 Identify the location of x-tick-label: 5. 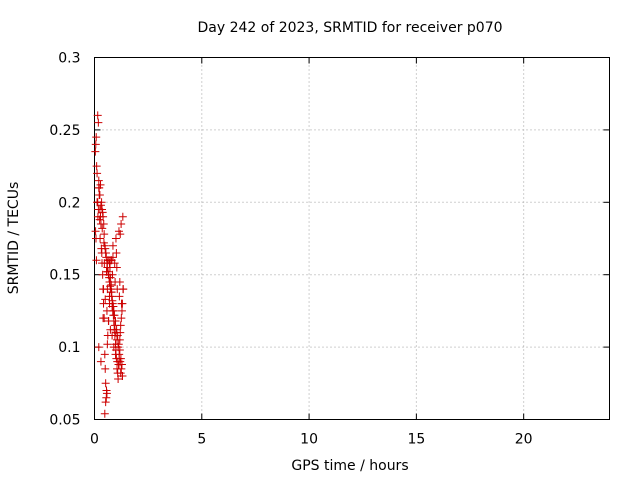
(201, 440).